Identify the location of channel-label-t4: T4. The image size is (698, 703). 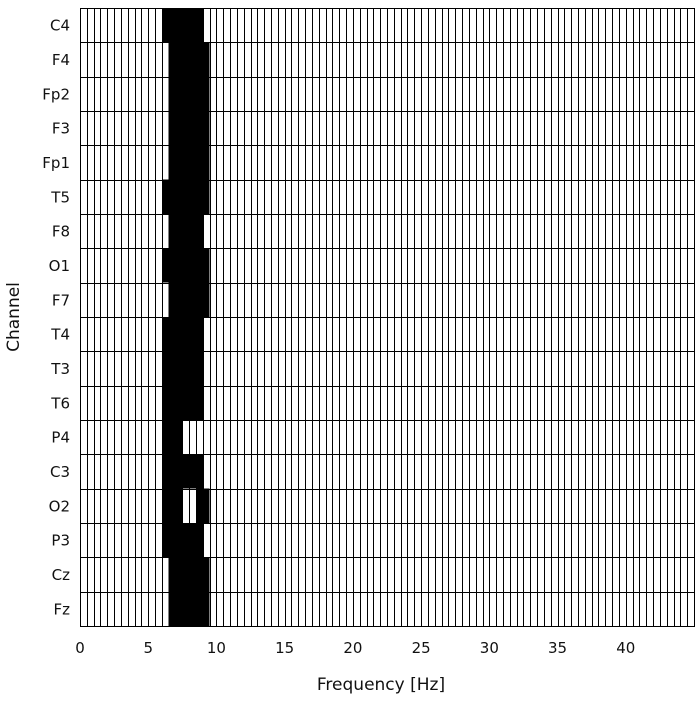
(60, 335).